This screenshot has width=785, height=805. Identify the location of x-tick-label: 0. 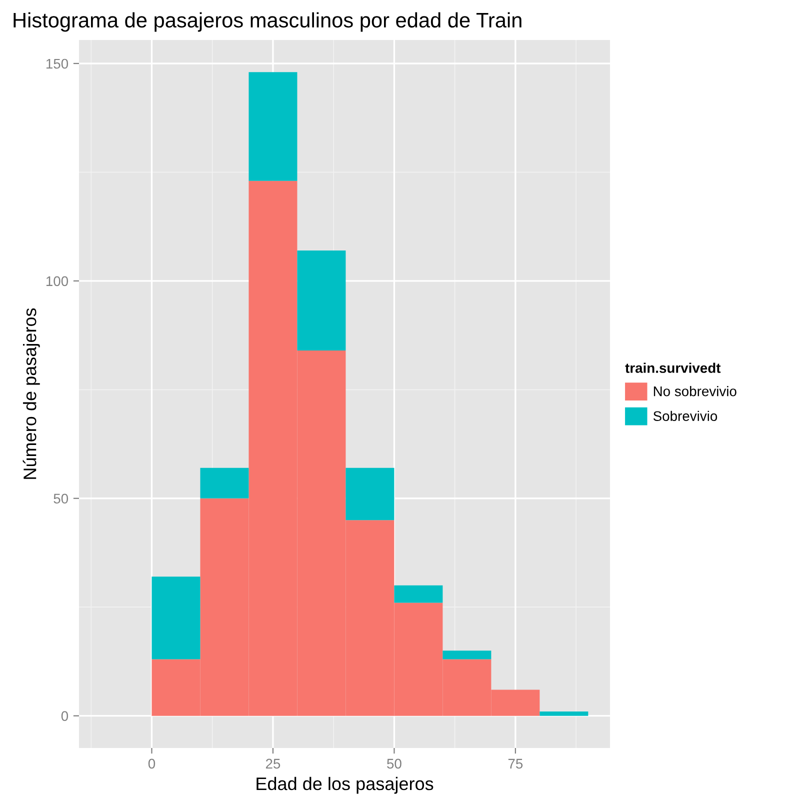
(152, 763).